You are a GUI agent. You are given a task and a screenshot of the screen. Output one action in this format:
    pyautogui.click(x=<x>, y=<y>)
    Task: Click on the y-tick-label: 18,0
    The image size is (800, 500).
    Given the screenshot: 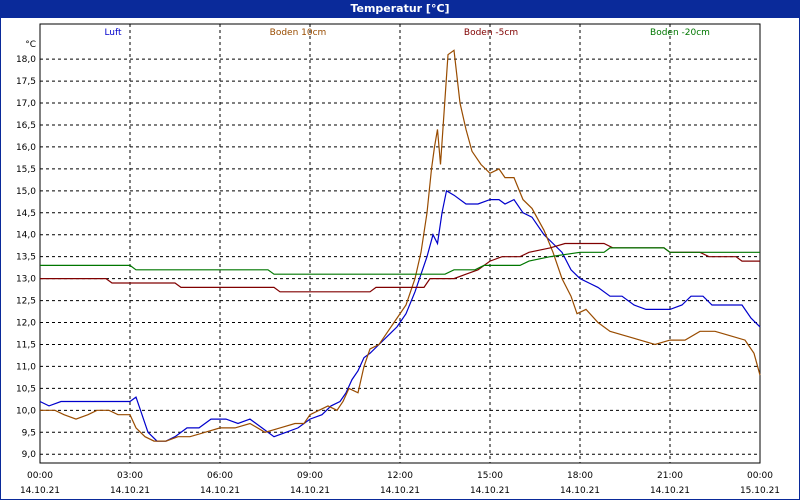 What is the action you would take?
    pyautogui.click(x=26, y=60)
    